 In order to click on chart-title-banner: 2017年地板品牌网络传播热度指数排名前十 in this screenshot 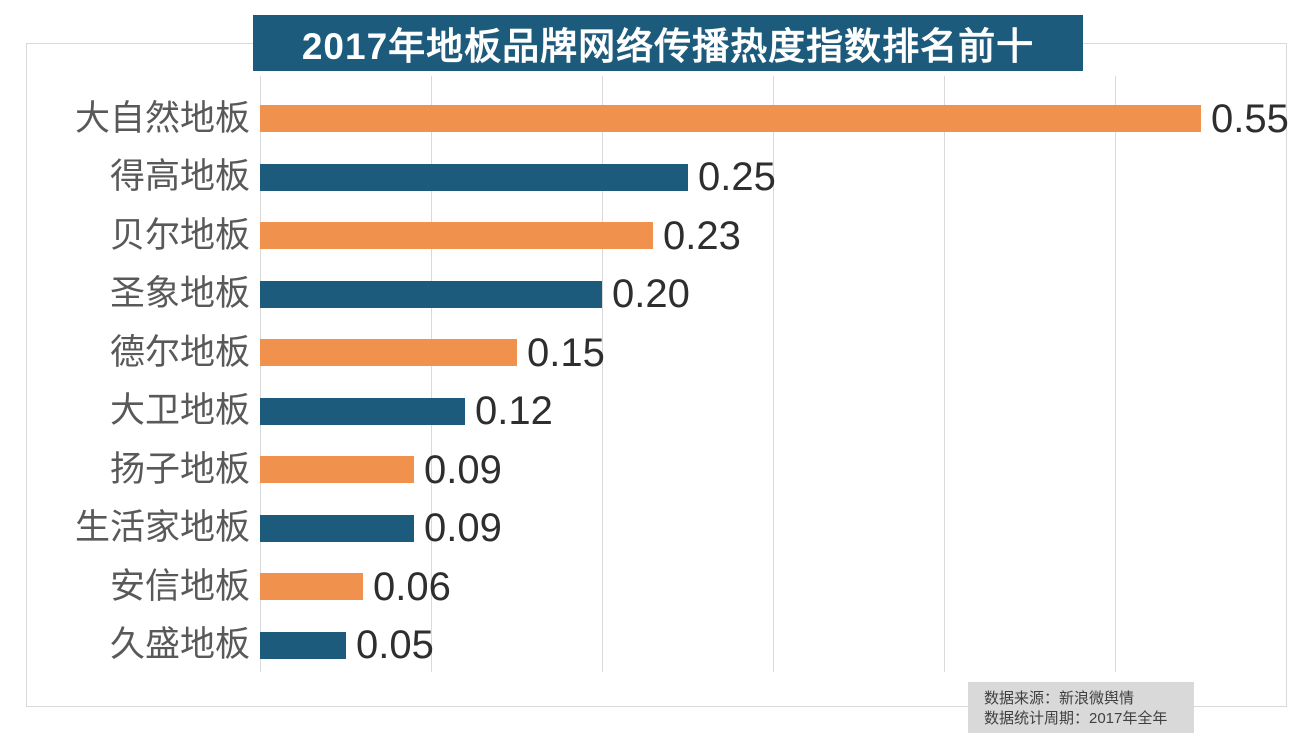, I will do `click(668, 43)`.